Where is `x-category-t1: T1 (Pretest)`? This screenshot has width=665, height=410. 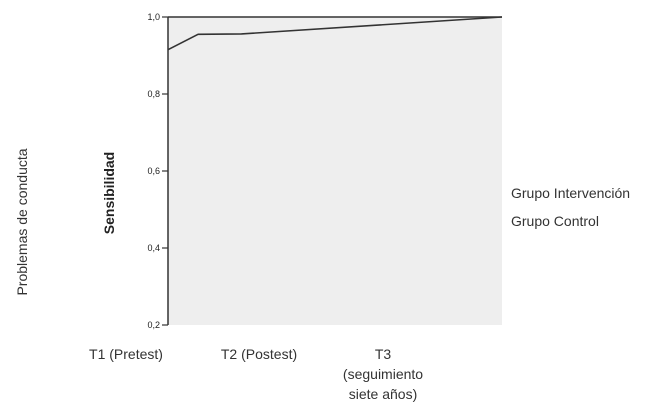 x-category-t1: T1 (Pretest) is located at coordinates (126, 354).